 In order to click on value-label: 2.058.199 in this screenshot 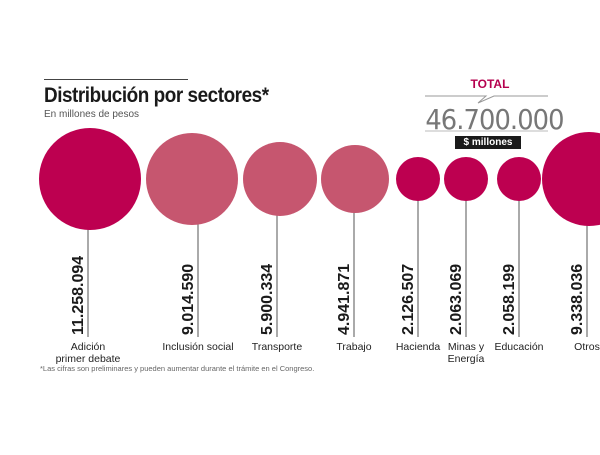, I will do `click(509, 299)`.